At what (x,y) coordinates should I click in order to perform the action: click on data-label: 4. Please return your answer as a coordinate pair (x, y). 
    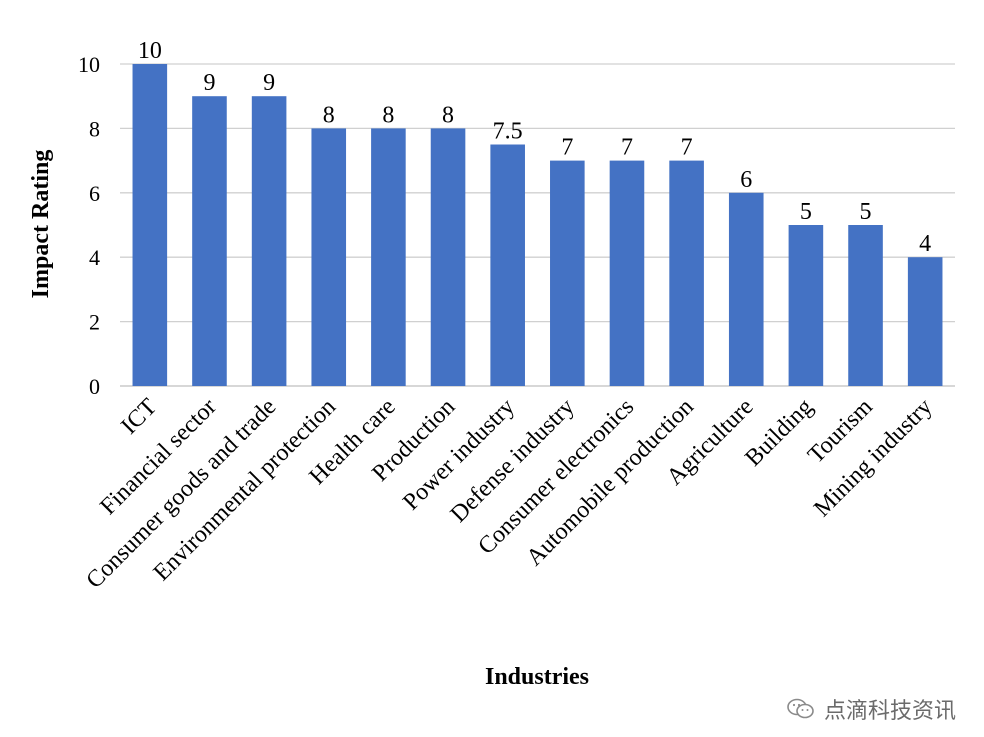
    Looking at the image, I should click on (925, 244).